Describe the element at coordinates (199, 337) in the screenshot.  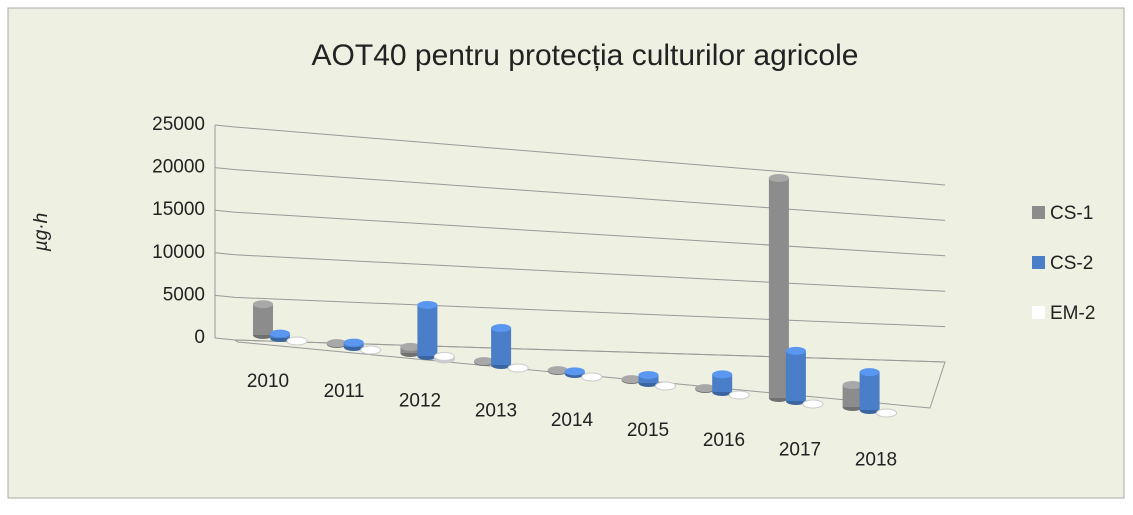
I see `y-tick-label: 0` at that location.